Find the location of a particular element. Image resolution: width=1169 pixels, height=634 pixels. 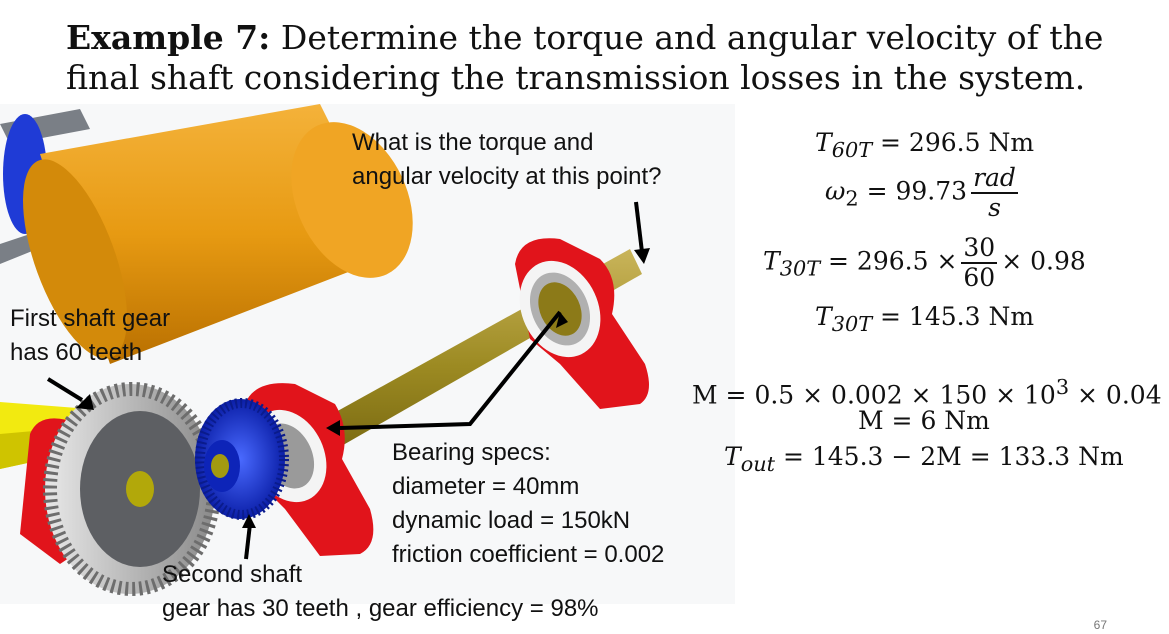

omega2-fraction: rad s is located at coordinates (994, 192).